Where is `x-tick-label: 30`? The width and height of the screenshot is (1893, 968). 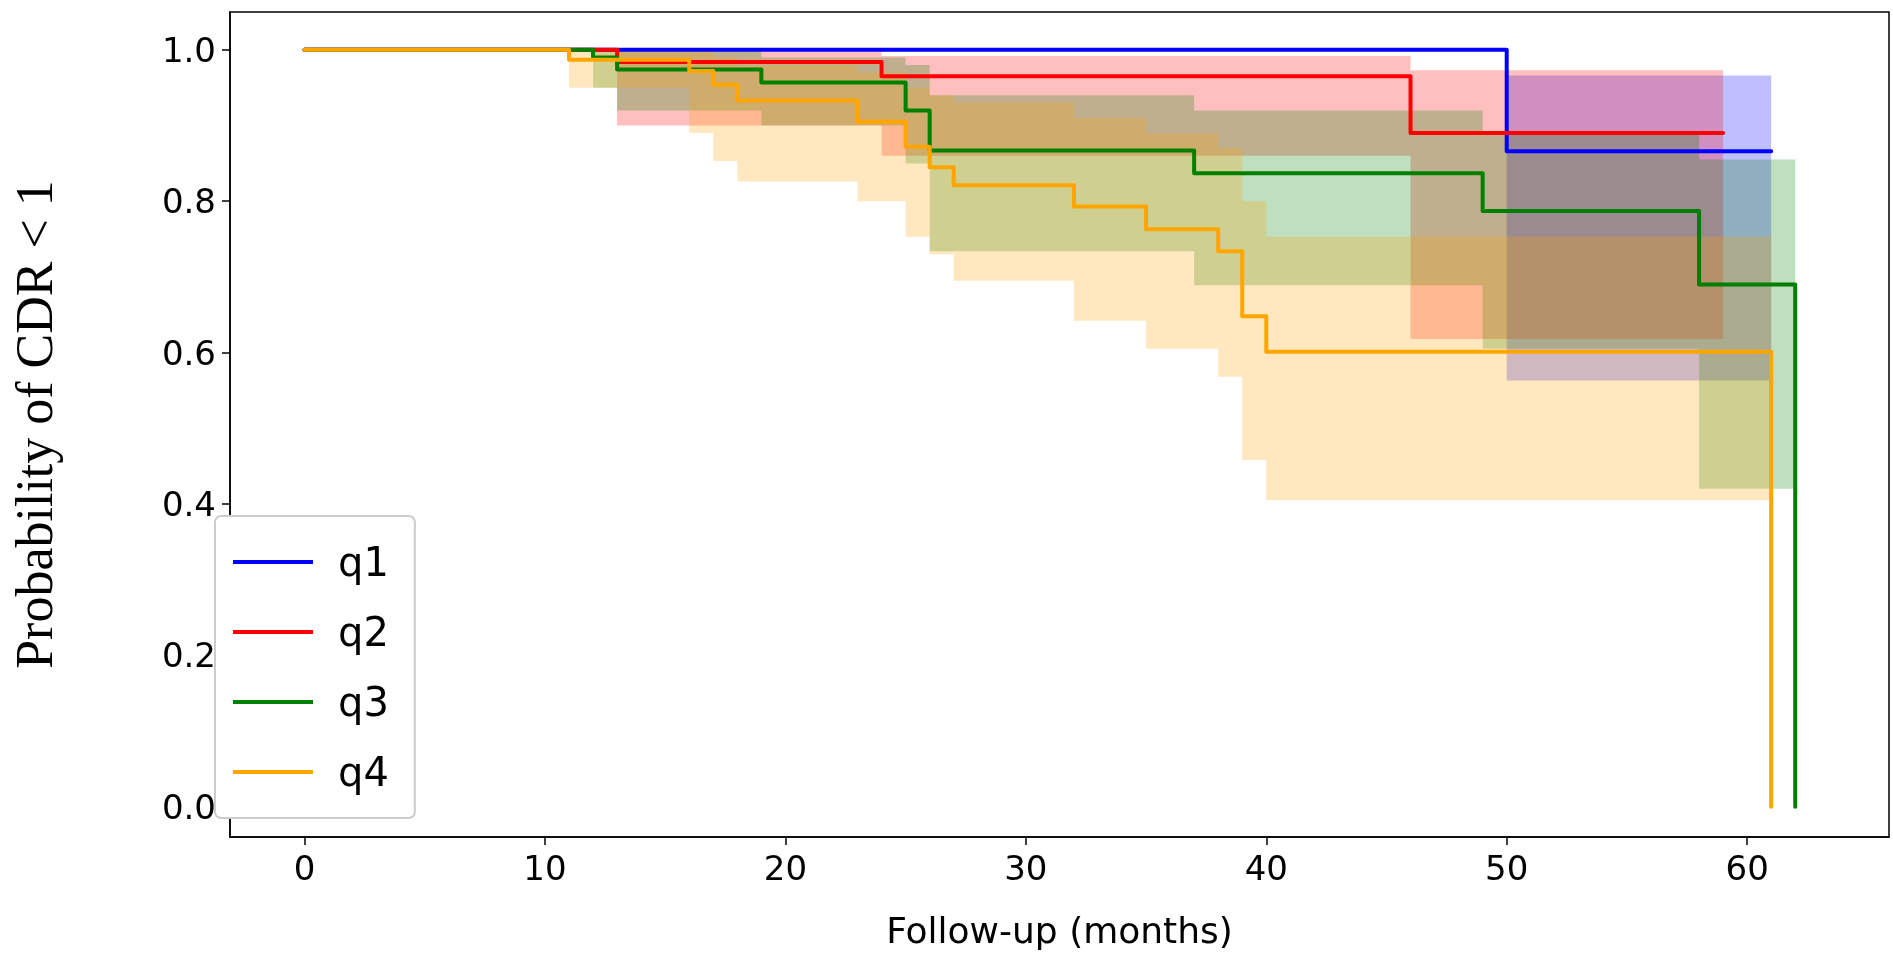
x-tick-label: 30 is located at coordinates (1026, 868).